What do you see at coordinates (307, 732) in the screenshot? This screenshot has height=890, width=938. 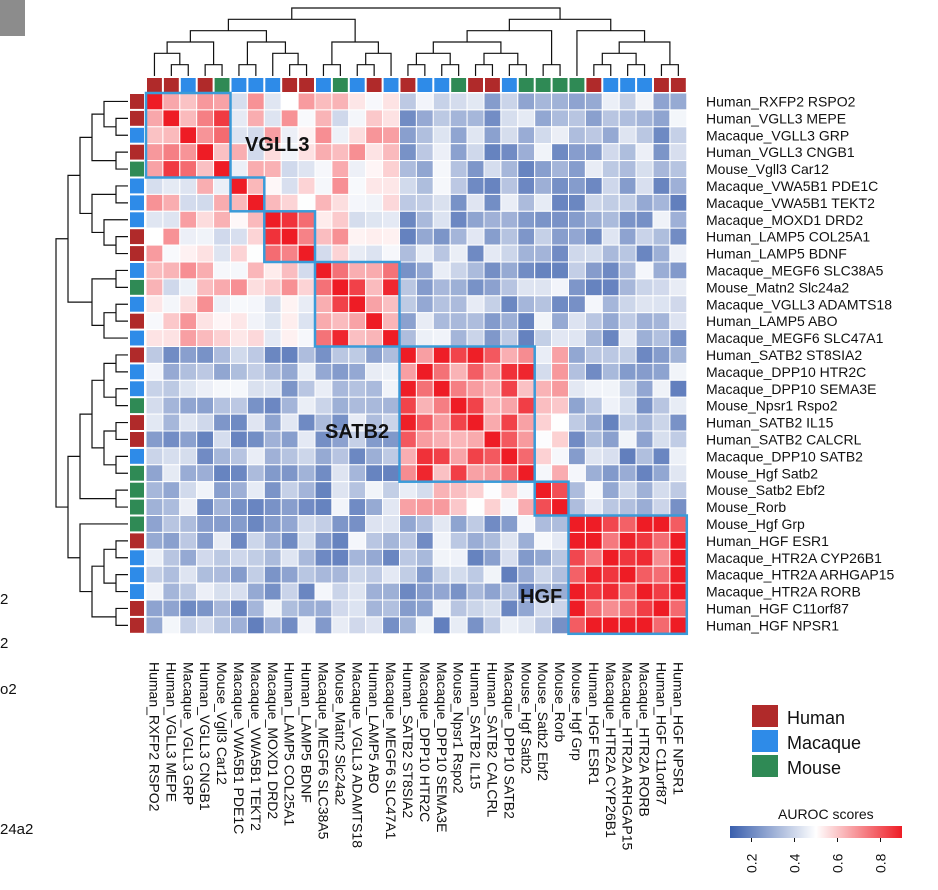 I see `column-label: Human_LAMP5 BDNF` at bounding box center [307, 732].